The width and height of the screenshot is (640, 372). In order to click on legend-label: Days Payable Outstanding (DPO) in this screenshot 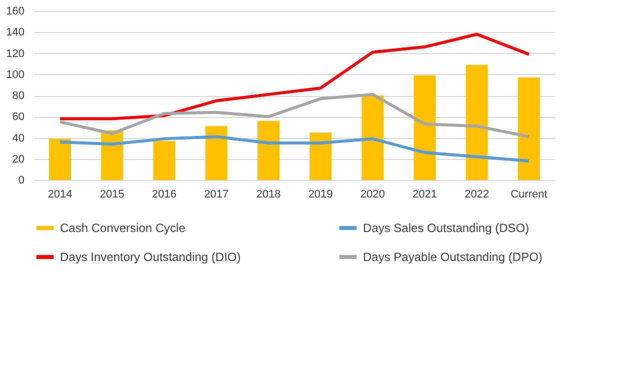, I will do `click(452, 257)`.